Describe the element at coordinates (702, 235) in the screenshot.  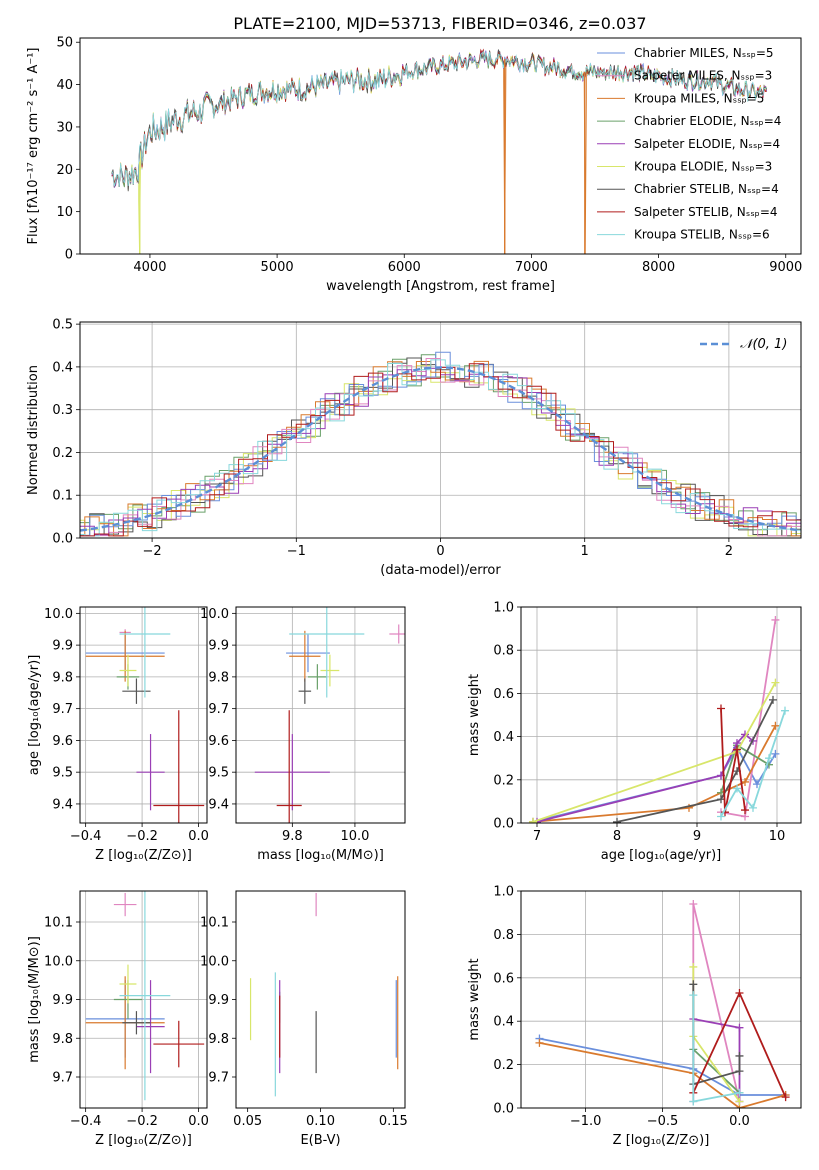
I see `legend-label: Kroupa STELIB, Nₛₛₚ=6` at that location.